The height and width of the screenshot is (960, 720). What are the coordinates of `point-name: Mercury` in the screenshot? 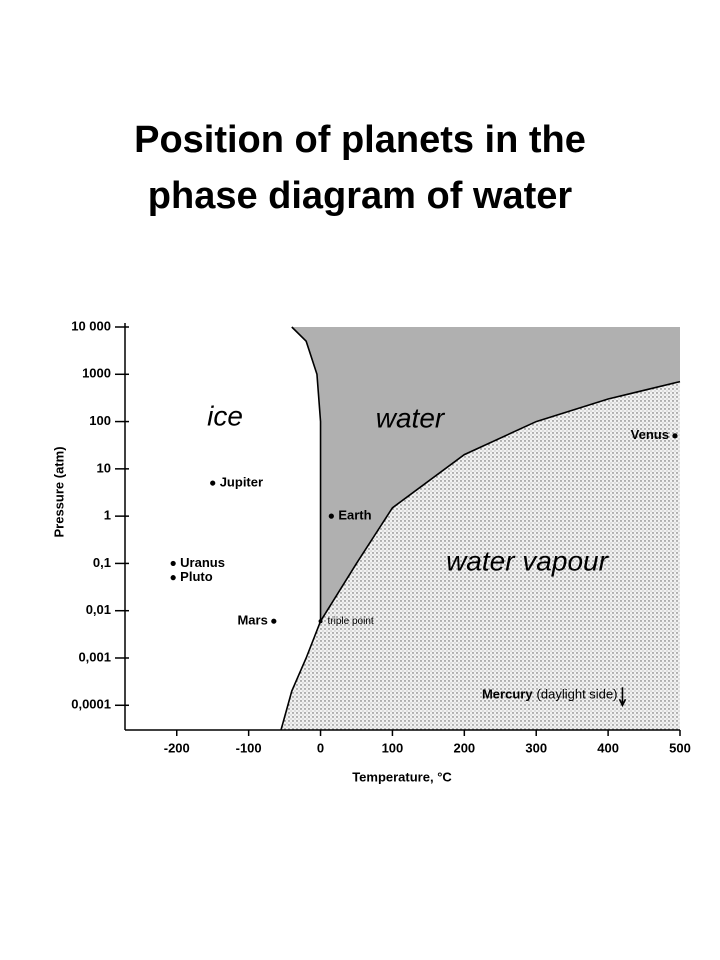 It's located at (507, 694).